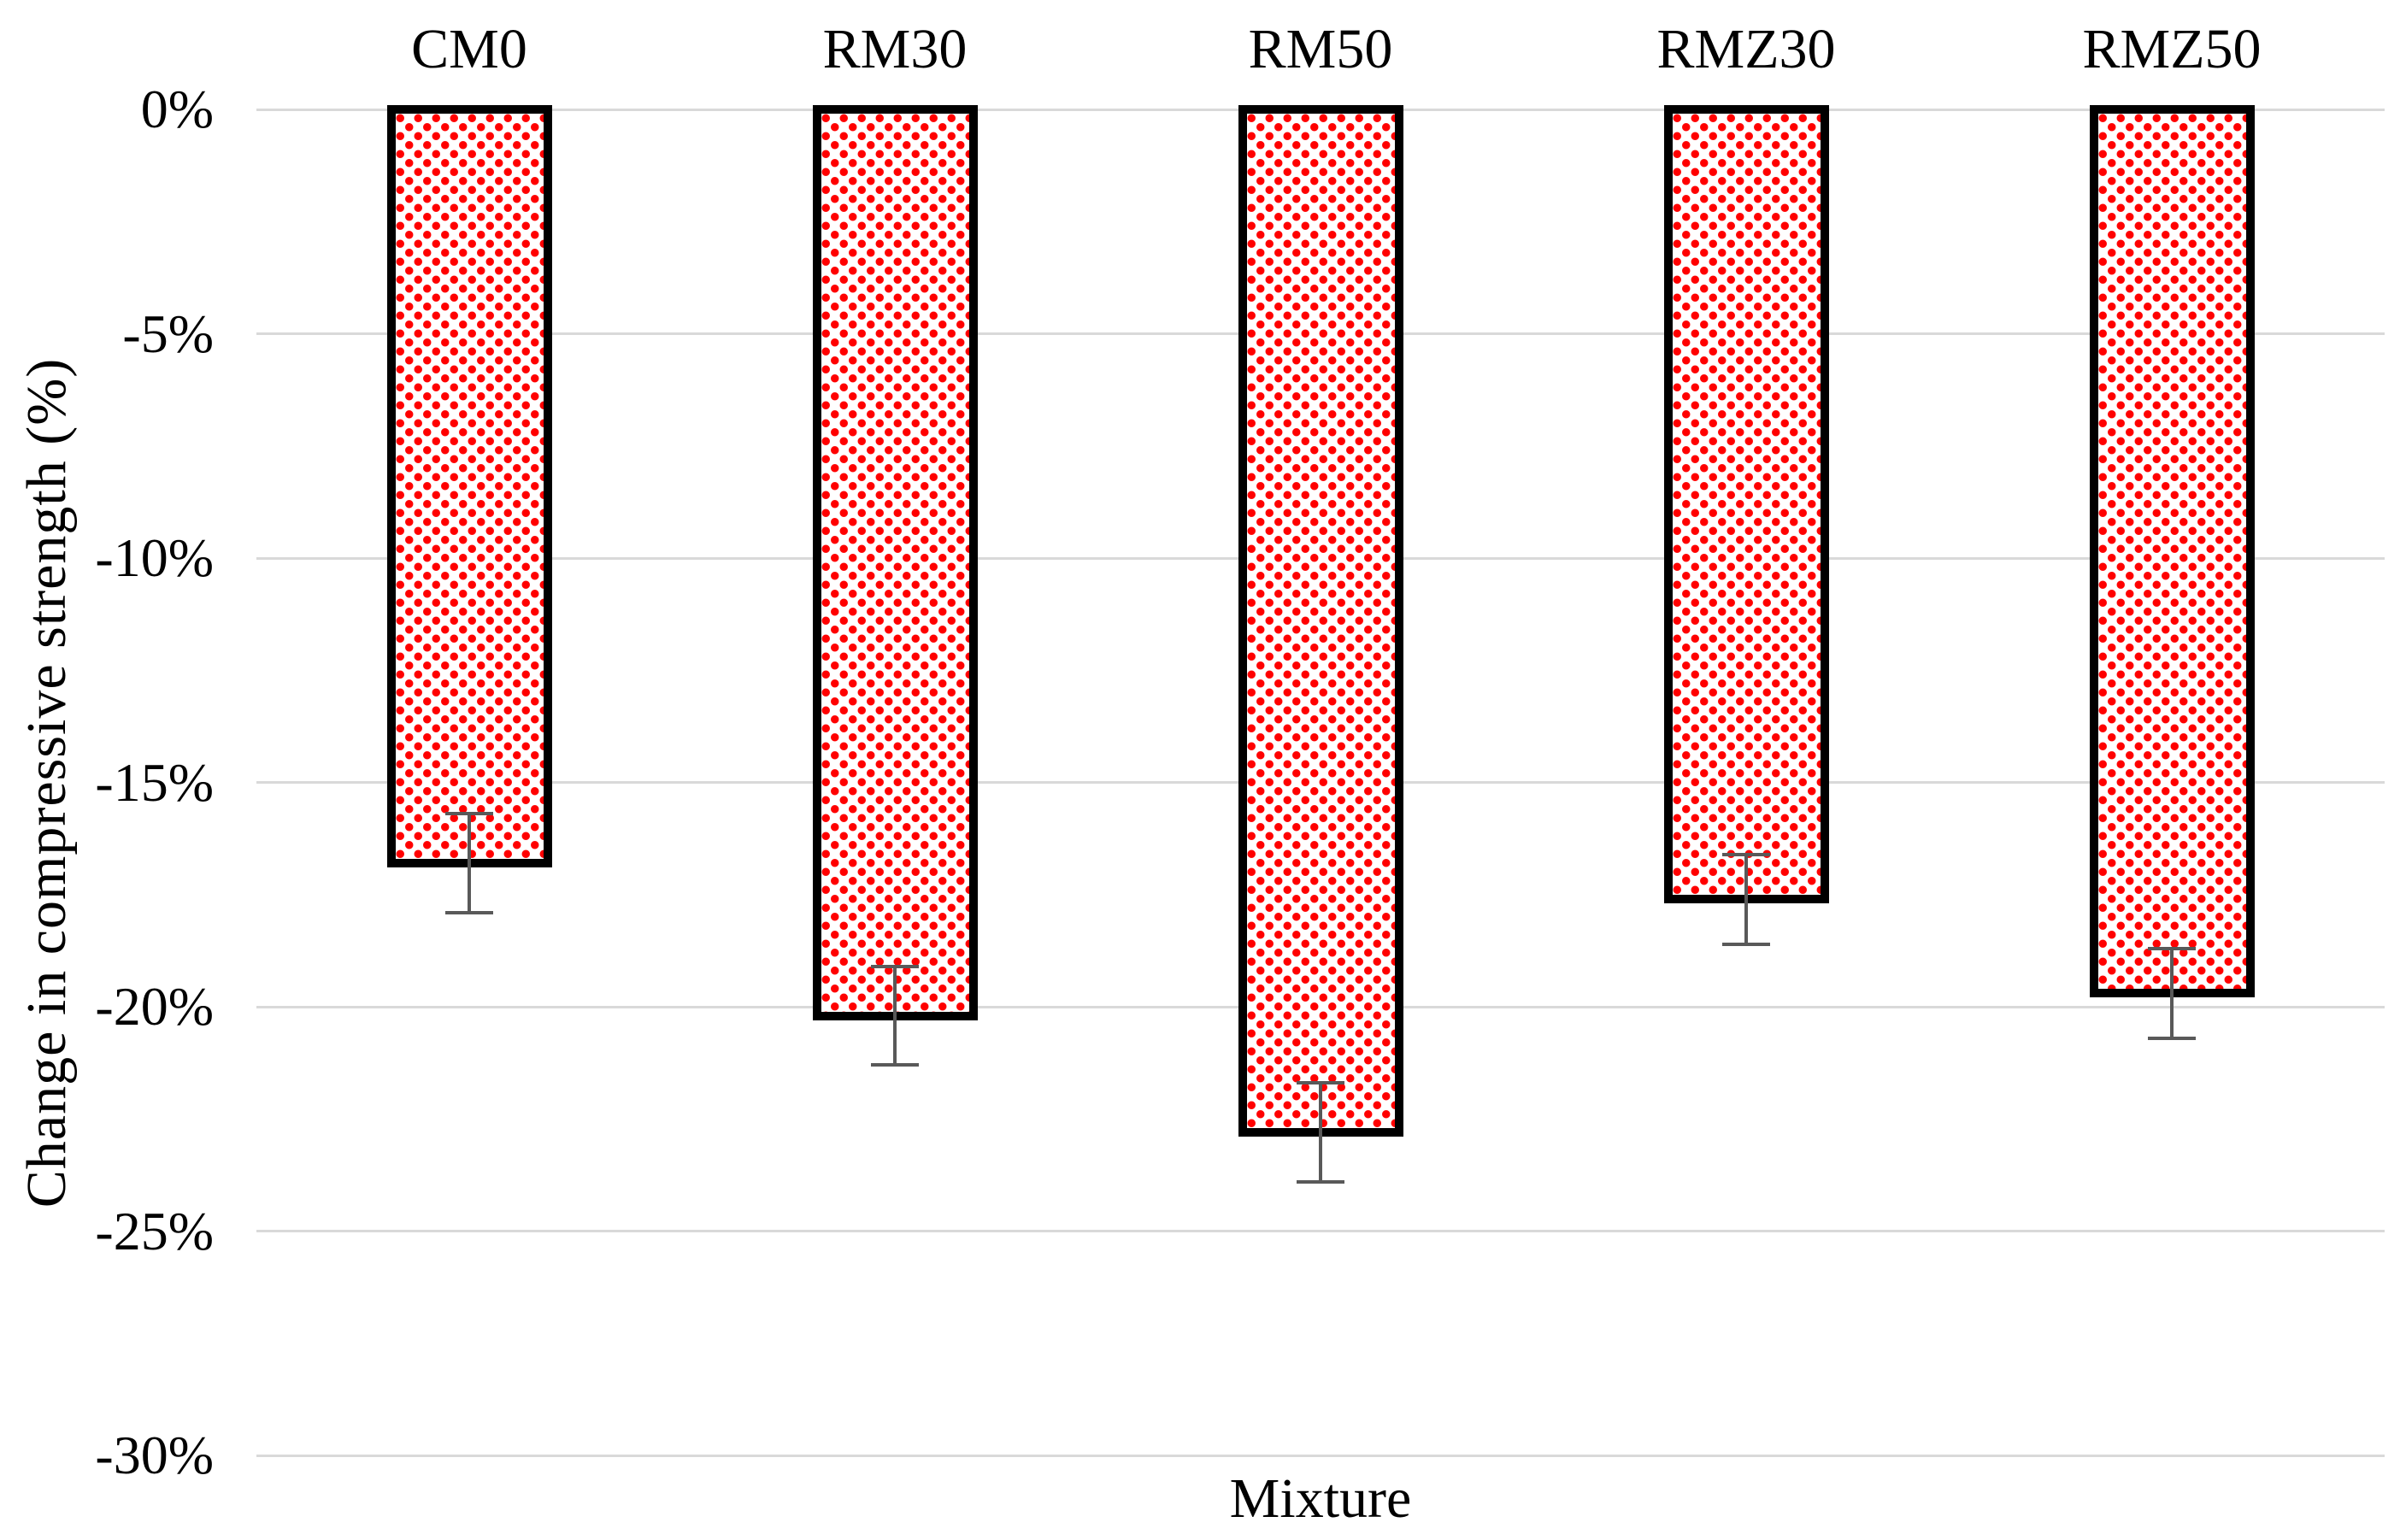 The height and width of the screenshot is (1540, 2406). Describe the element at coordinates (469, 486) in the screenshot. I see `bar-cm0` at that location.